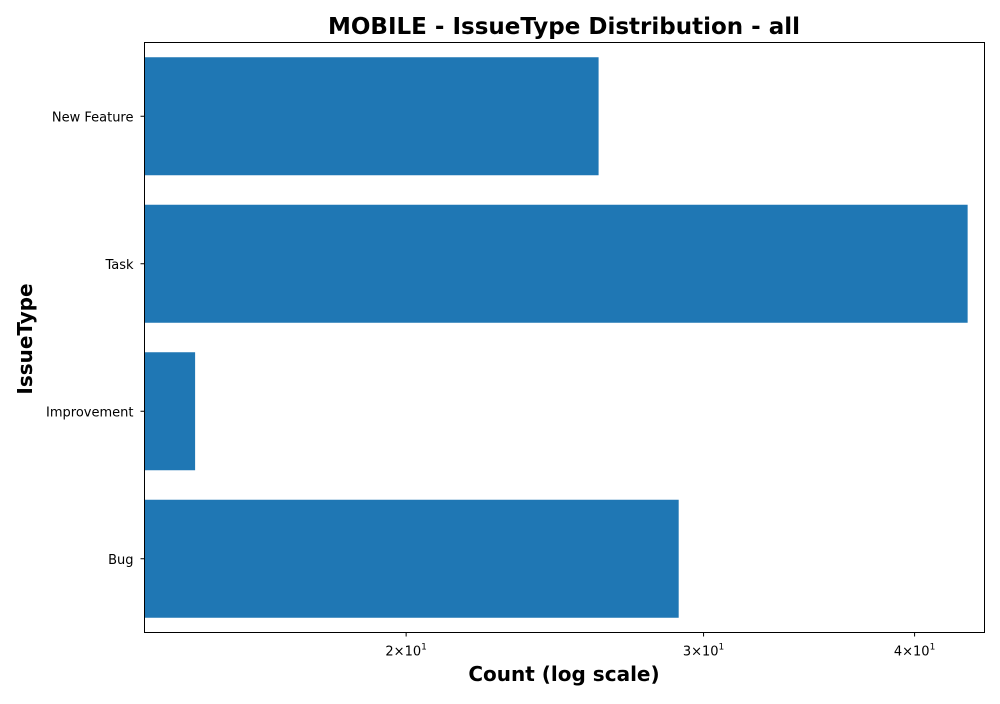 Image resolution: width=1000 pixels, height=704 pixels. Describe the element at coordinates (556, 263) in the screenshot. I see `bar-task` at that location.